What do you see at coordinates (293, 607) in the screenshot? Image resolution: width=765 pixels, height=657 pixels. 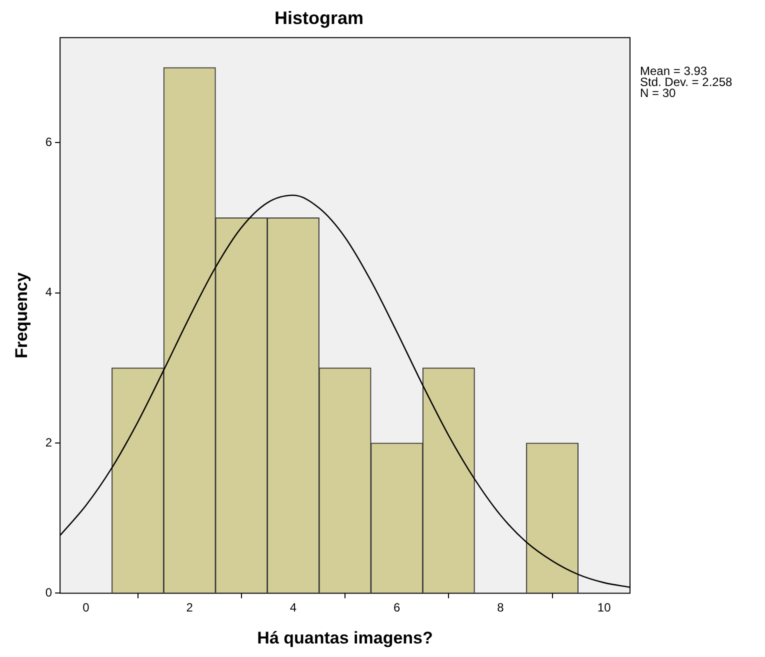 I see `x-tick-label: 4` at bounding box center [293, 607].